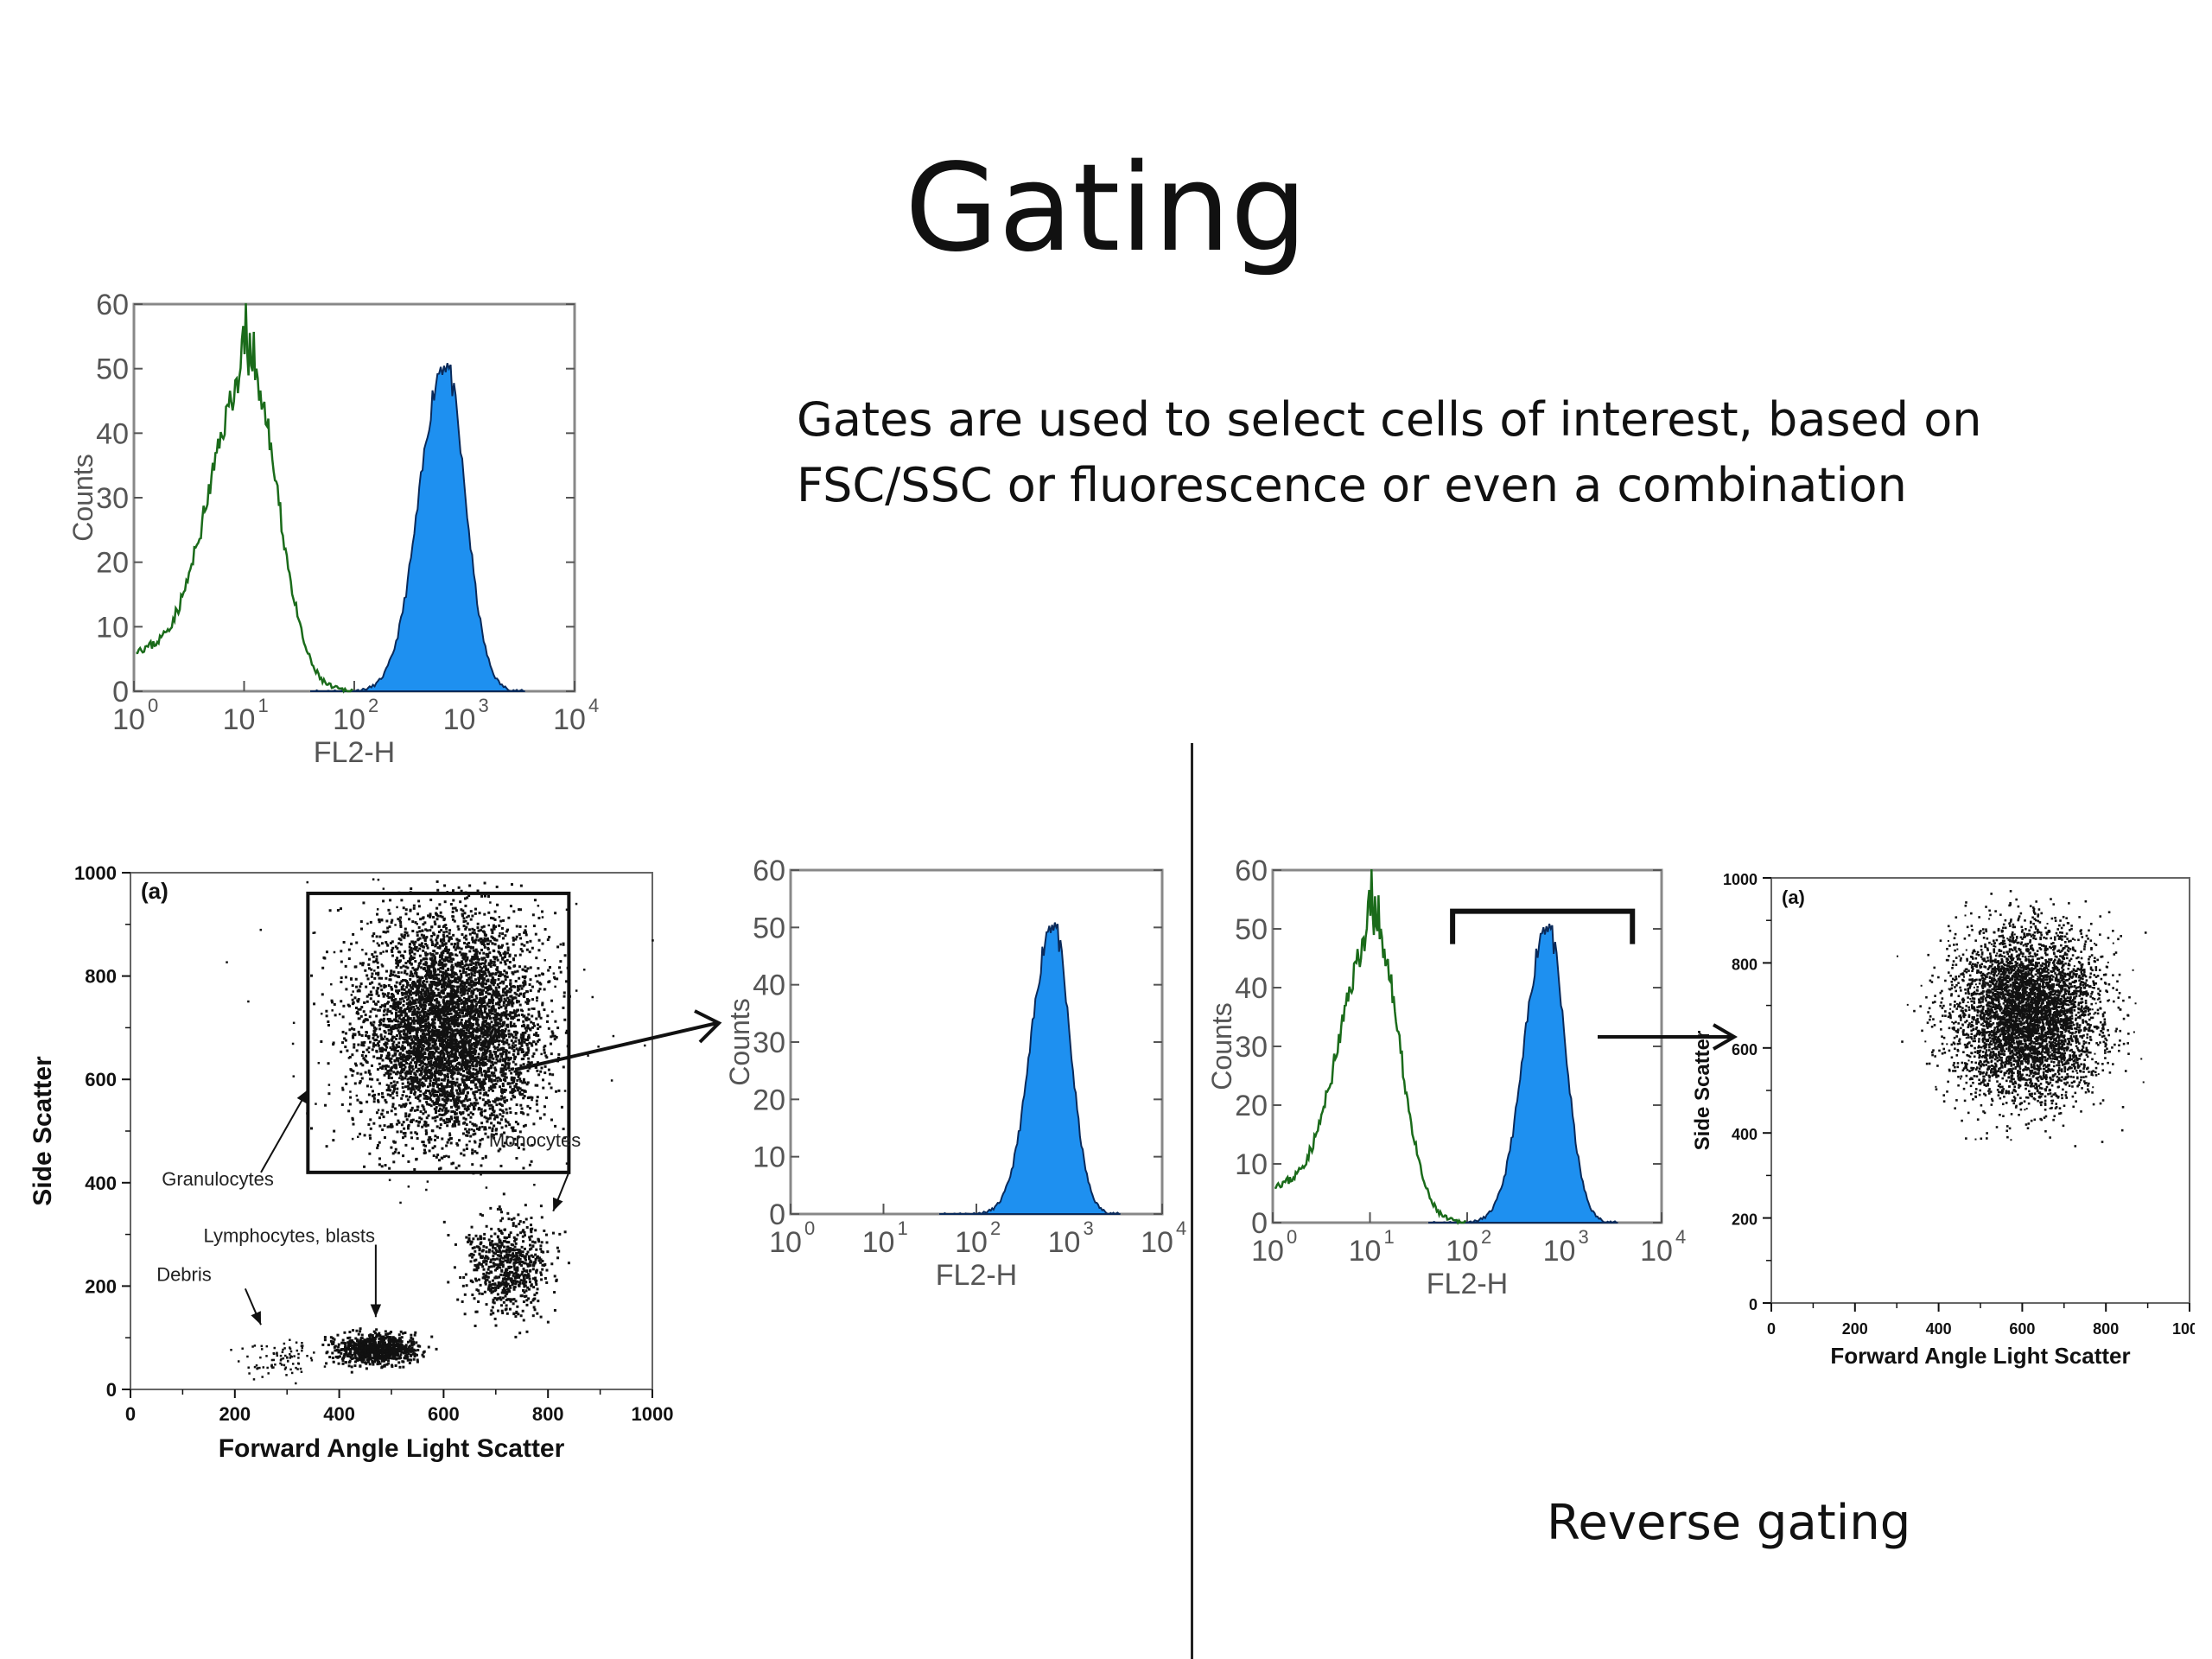  I want to click on reverse-gating-label: Reverse gating, so click(1729, 1523).